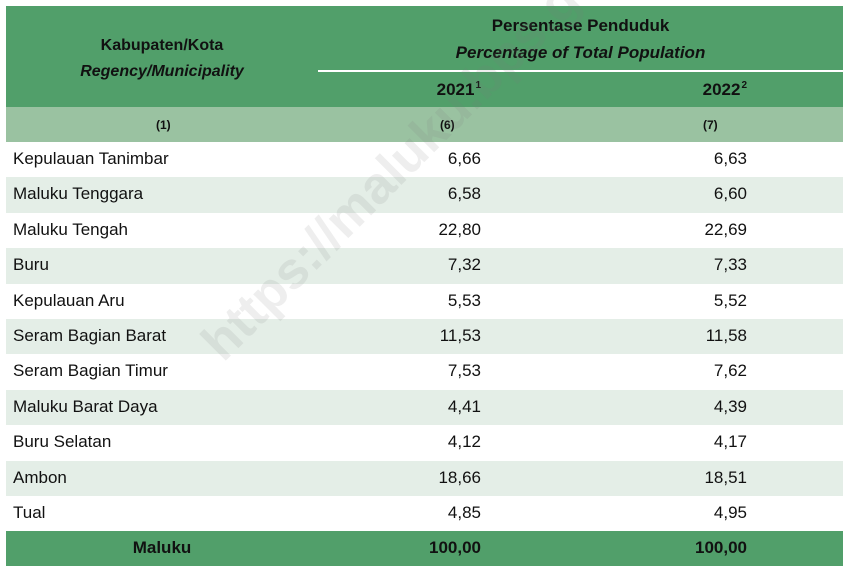 The image size is (849, 571). I want to click on value-2022: 22,69, so click(725, 229).